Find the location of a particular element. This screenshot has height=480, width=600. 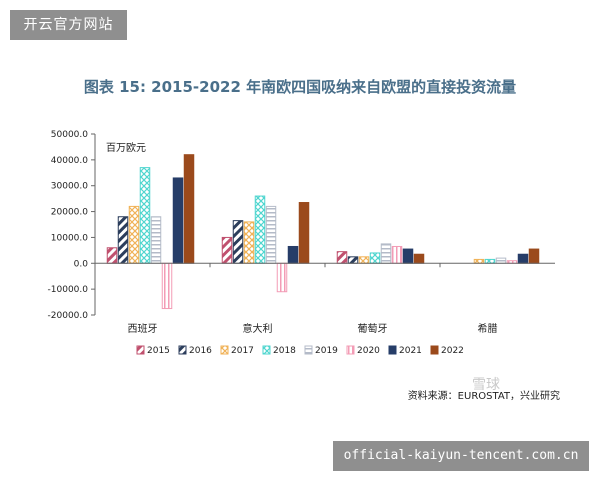

legend-swatch-2015 is located at coordinates (140, 350).